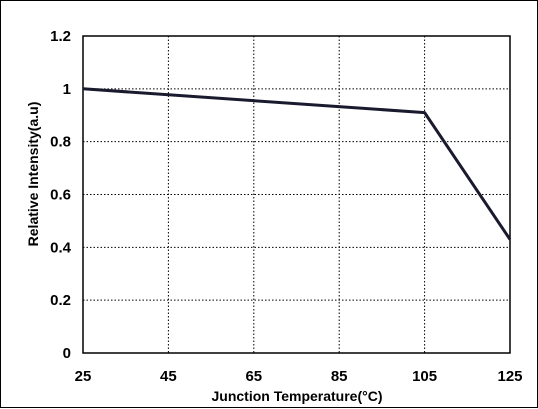  Describe the element at coordinates (253, 376) in the screenshot. I see `x-tick-label: 65` at that location.